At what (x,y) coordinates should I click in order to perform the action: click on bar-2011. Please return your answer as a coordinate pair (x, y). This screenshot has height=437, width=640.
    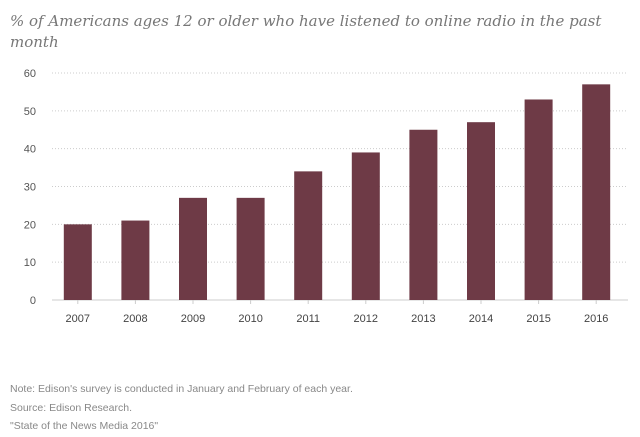
    Looking at the image, I should click on (308, 235).